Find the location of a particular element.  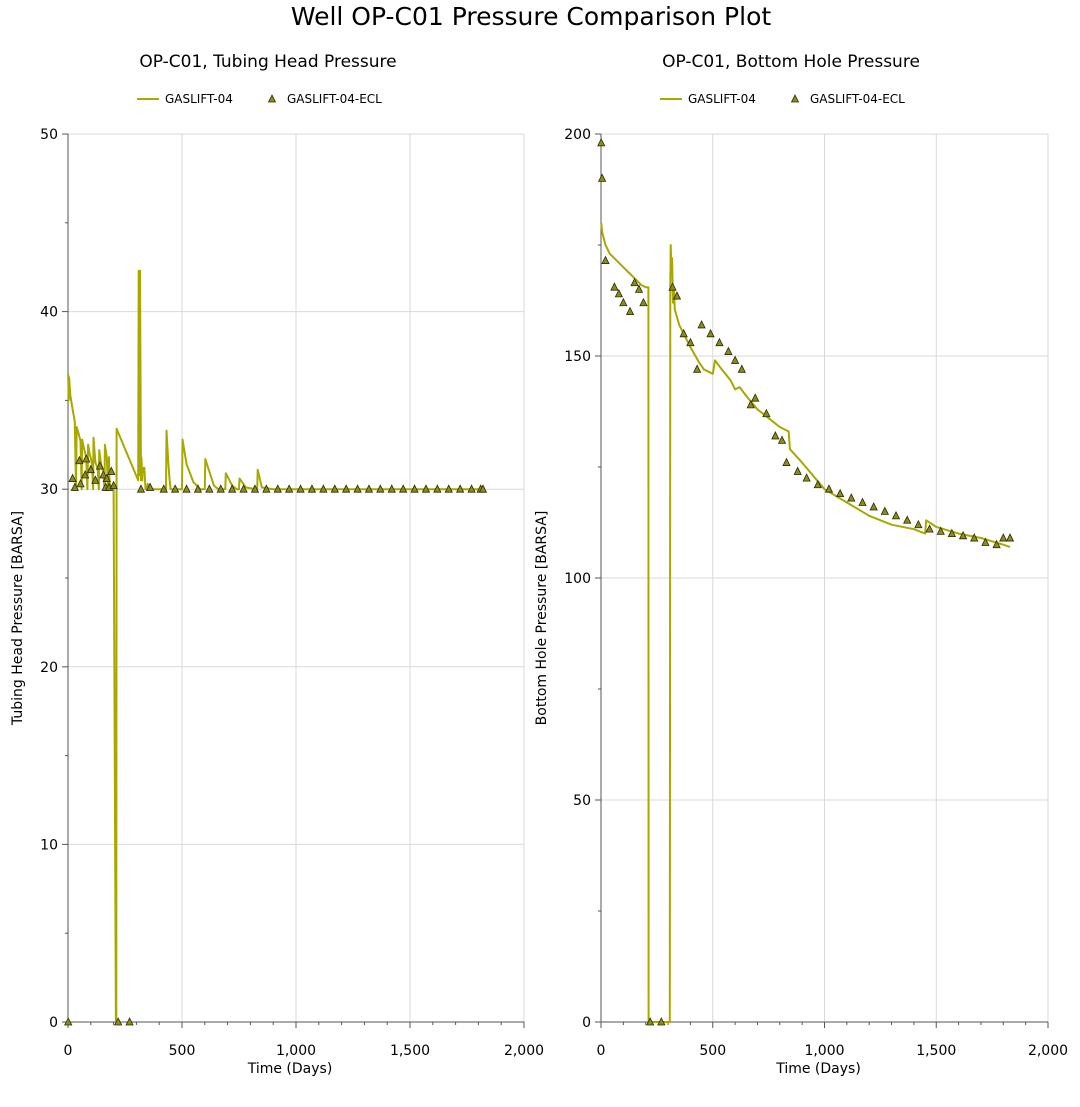

y-tick-label: 10 is located at coordinates (49, 845).